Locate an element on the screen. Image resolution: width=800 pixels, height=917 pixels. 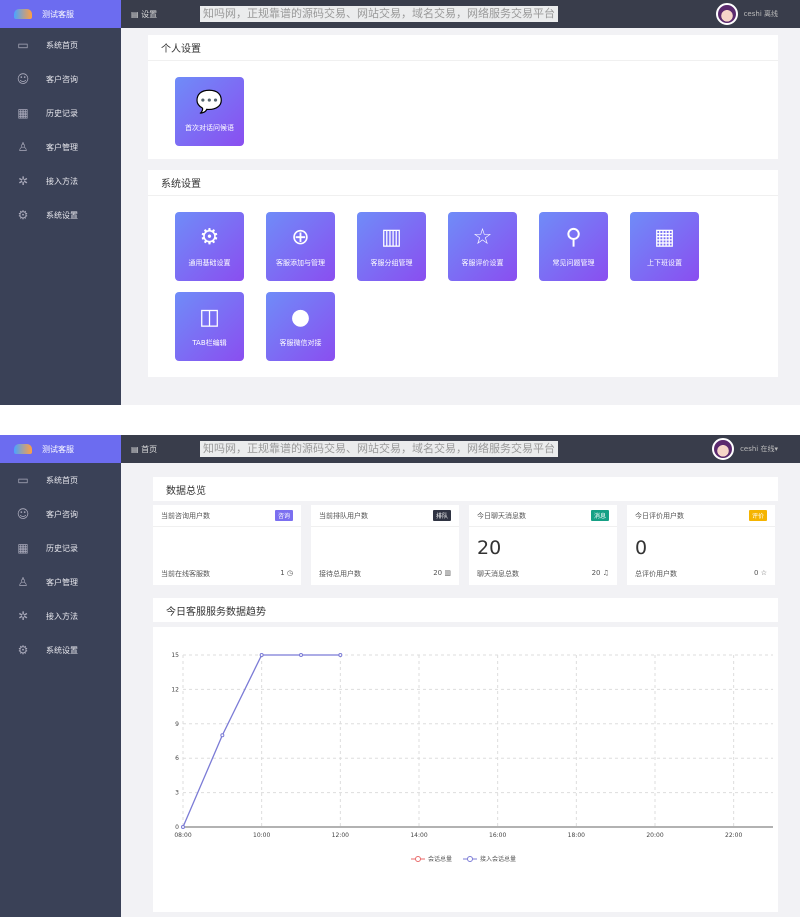
sidebar-item-label: 系统首页 is located at coordinates (62, 480).